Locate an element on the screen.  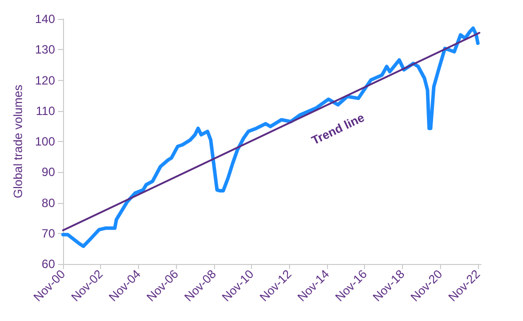
y-tick-label: 120 is located at coordinates (45, 80).